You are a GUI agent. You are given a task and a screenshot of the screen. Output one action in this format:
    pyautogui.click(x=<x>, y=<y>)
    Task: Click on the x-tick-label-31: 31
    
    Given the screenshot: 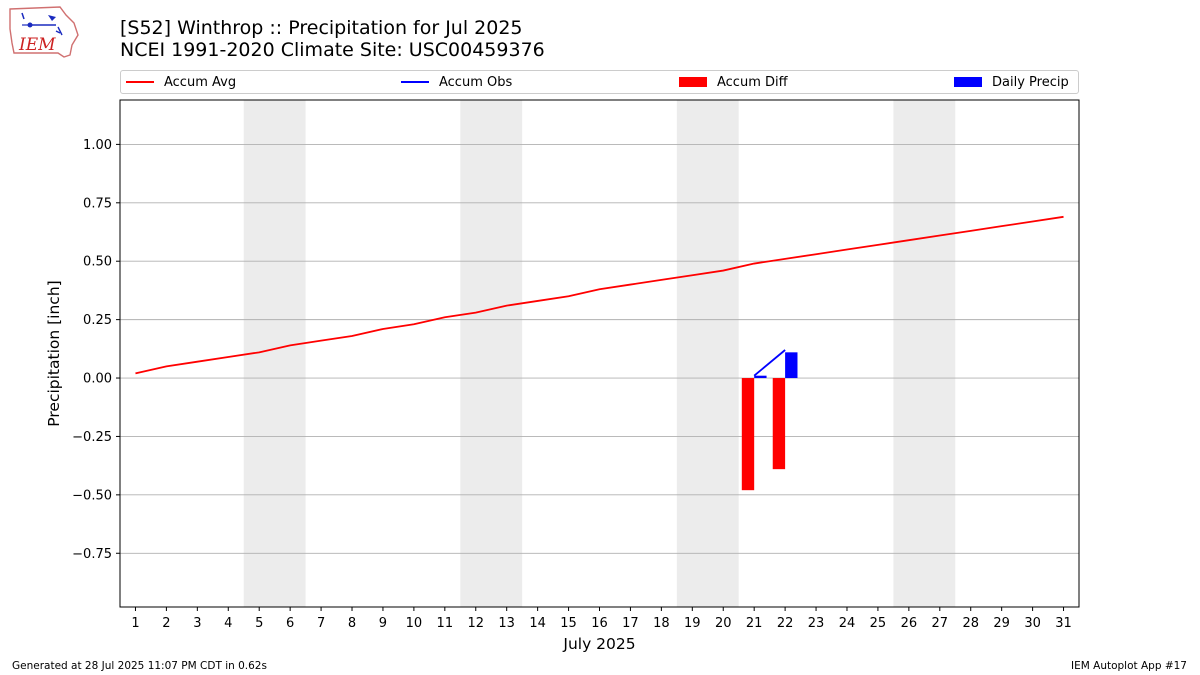 What is the action you would take?
    pyautogui.click(x=1063, y=623)
    